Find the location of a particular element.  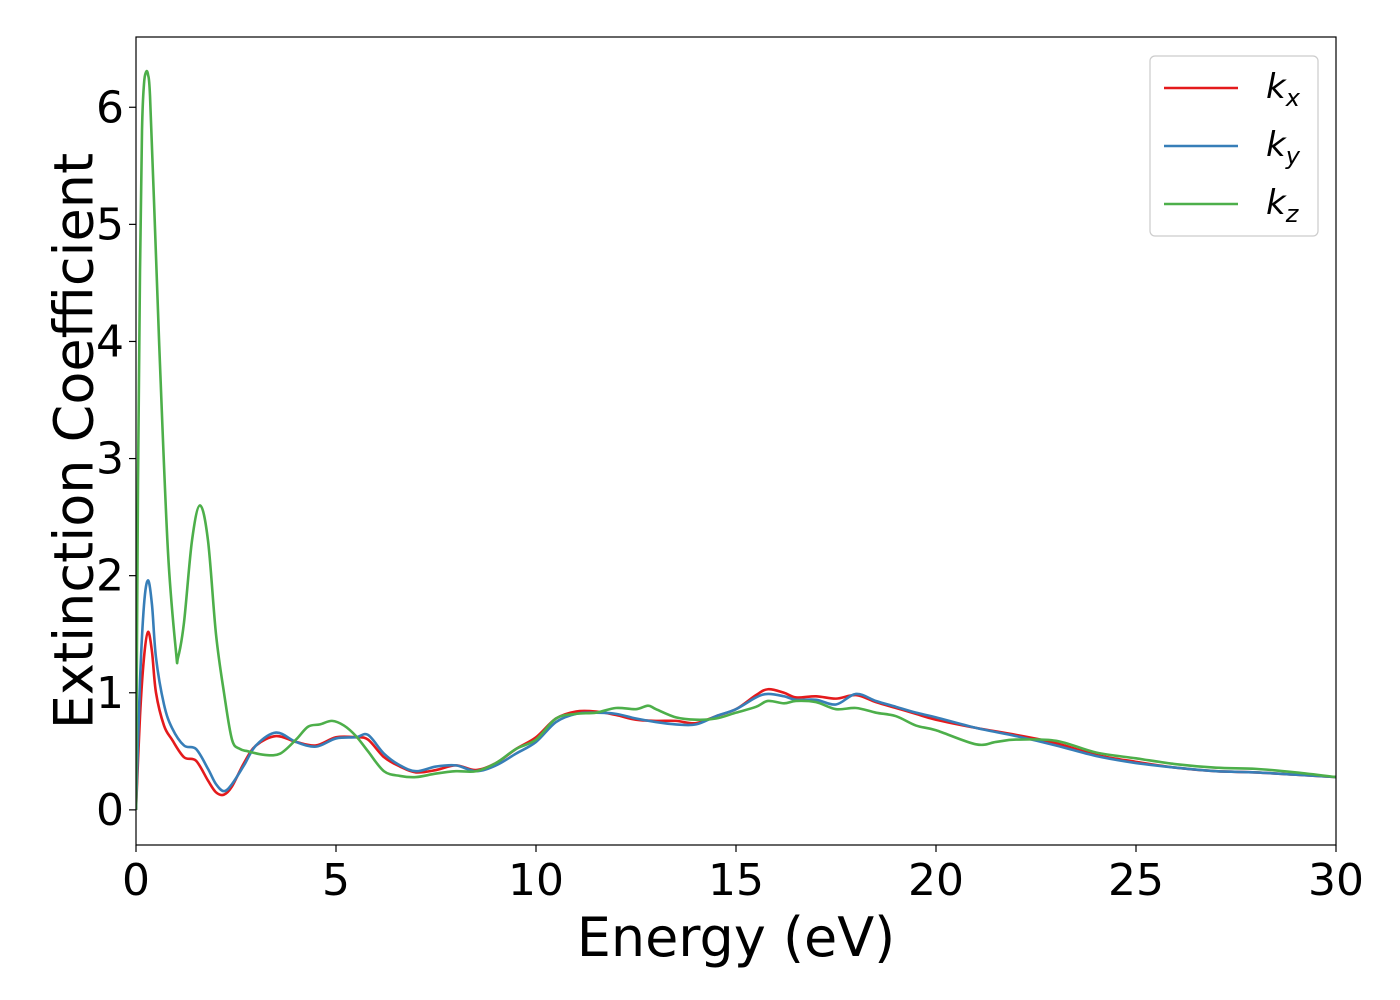

y-axis-ticks: 0 1 2 3 4 5 6 is located at coordinates (116, 459).